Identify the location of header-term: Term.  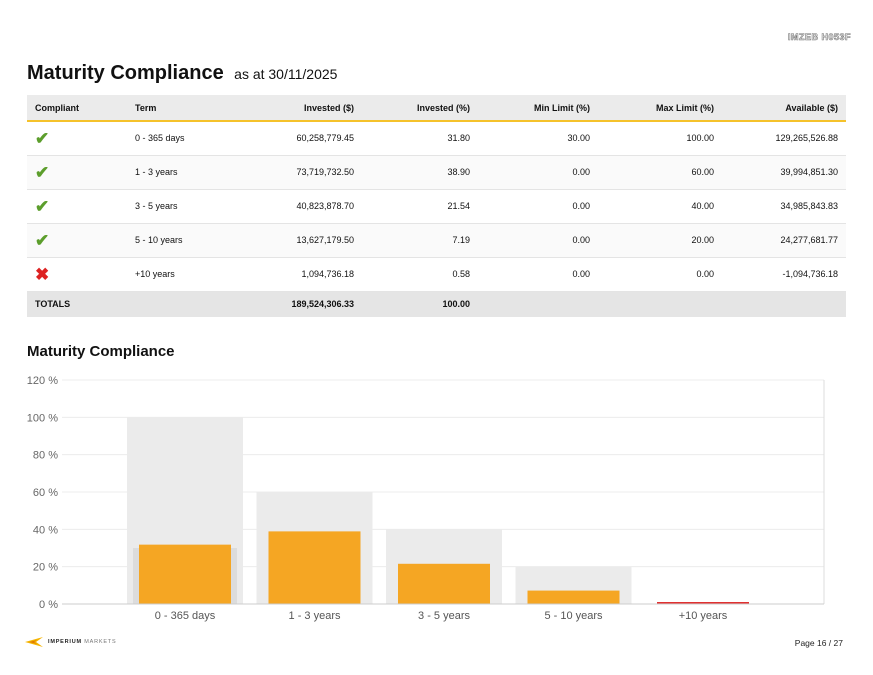
(182, 108).